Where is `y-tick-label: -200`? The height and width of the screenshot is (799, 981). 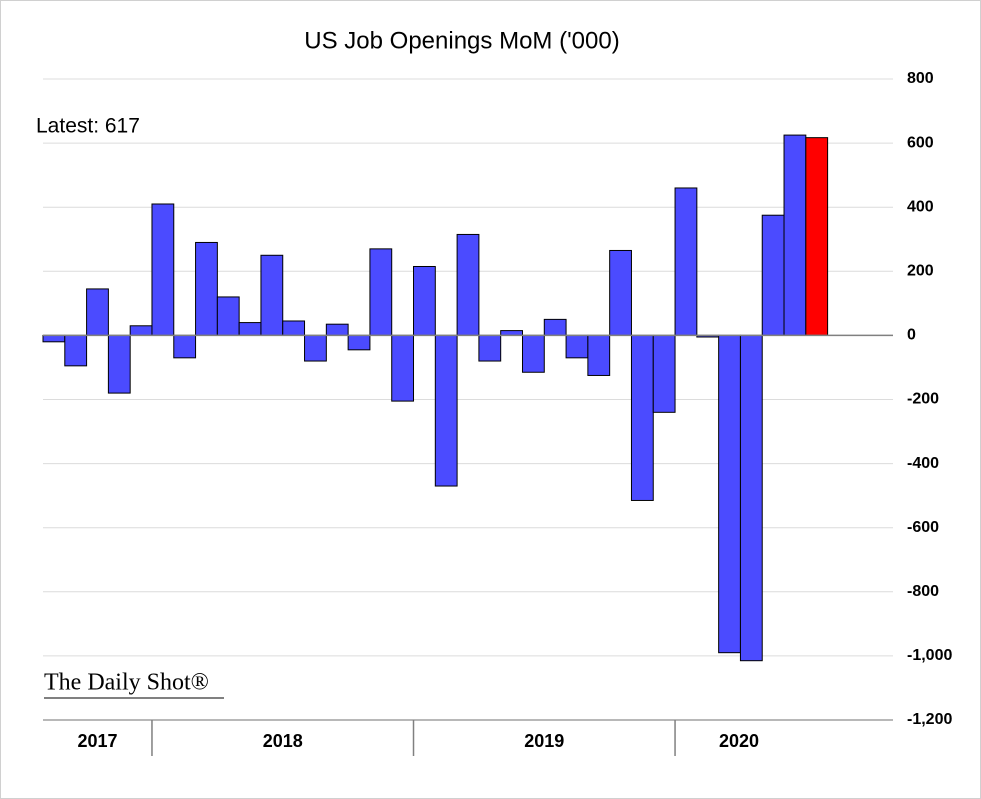 y-tick-label: -200 is located at coordinates (923, 399).